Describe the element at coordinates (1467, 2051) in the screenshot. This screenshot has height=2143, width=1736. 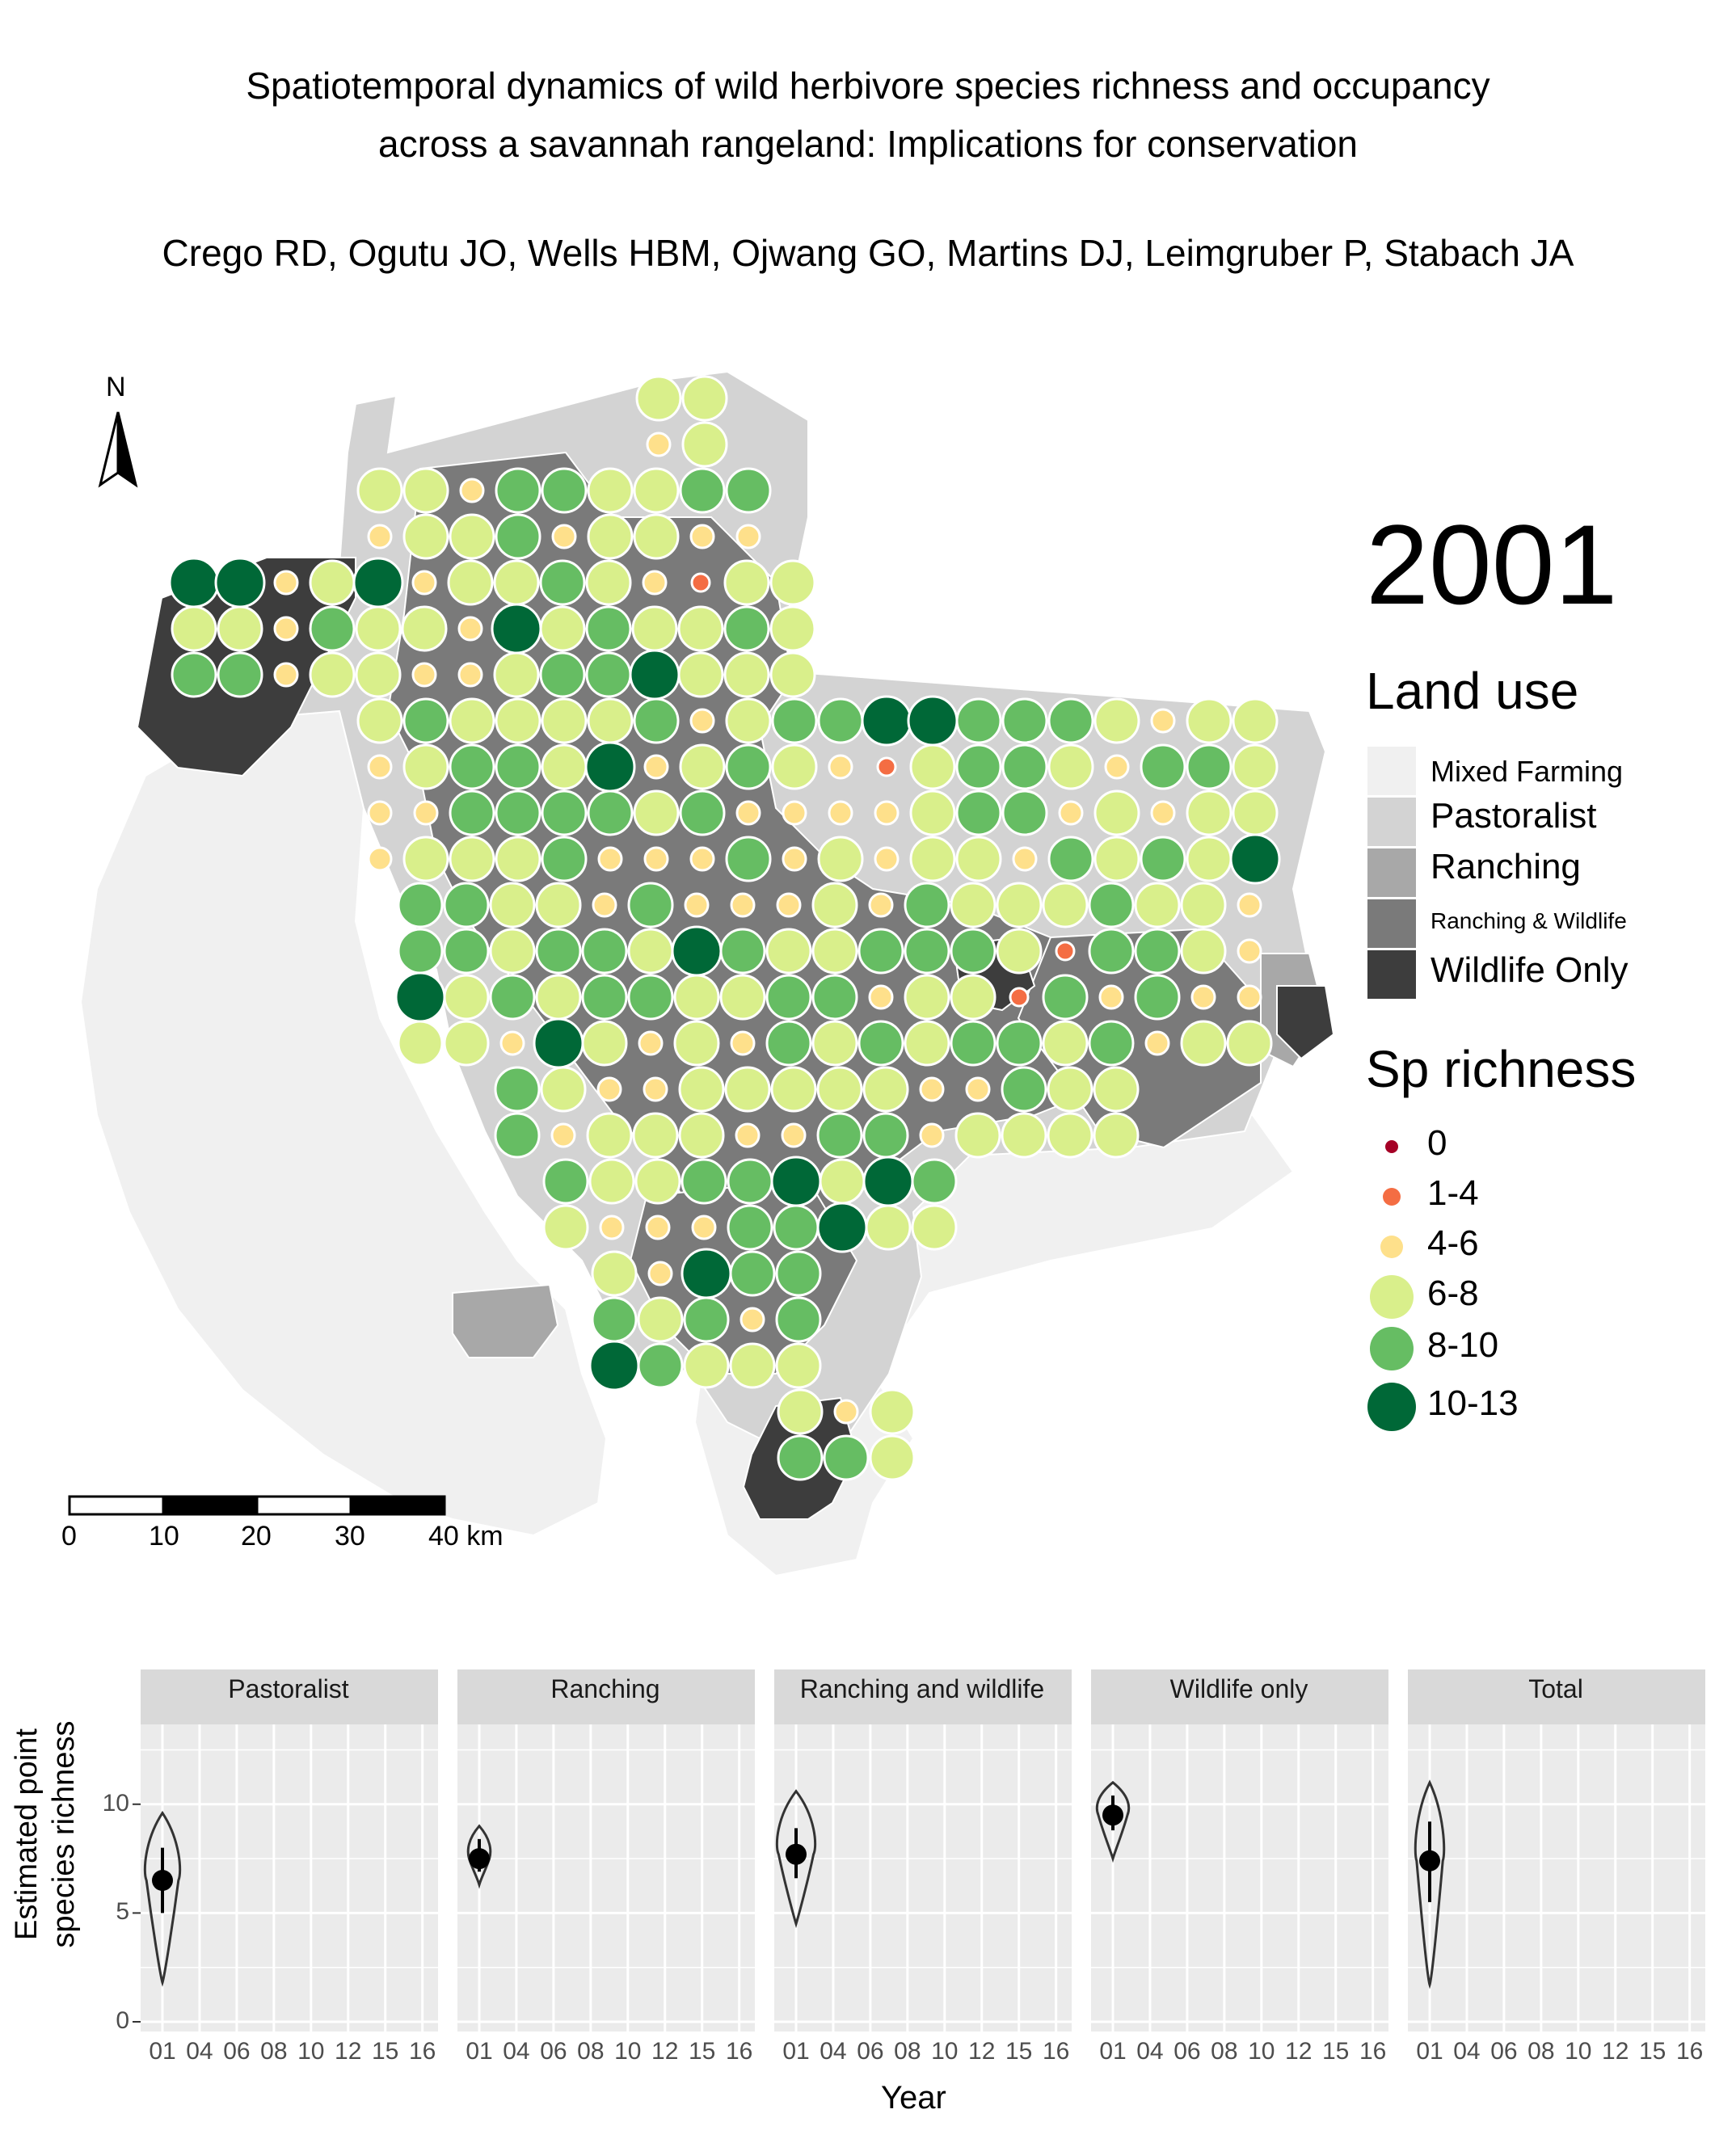
I see `x-tick-label: 04` at that location.